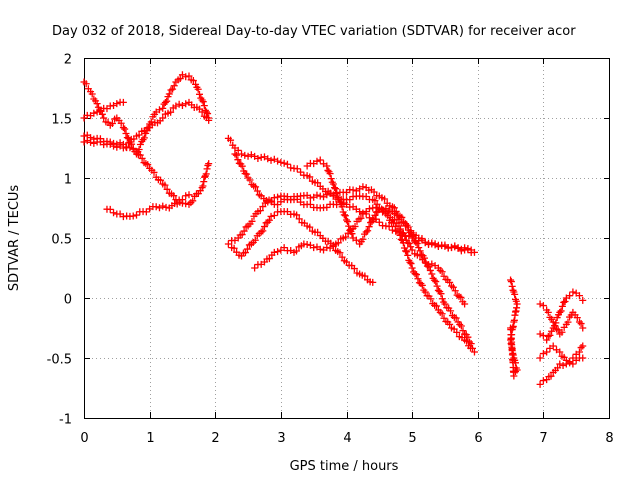 This screenshot has width=640, height=480. Describe the element at coordinates (346, 438) in the screenshot. I see `x-tick-labels: 0 1 2 3 4 5 6 7 8` at that location.